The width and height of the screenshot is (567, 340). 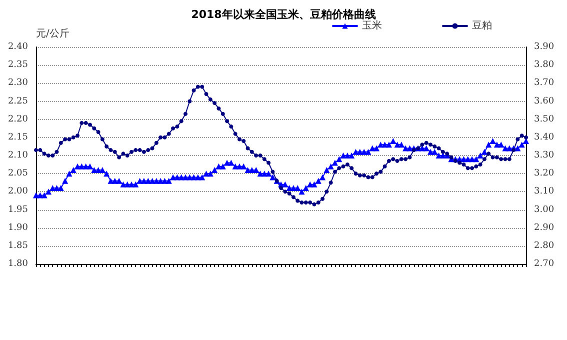 What do you see at coordinates (372, 26) in the screenshot?
I see `legend-label: 玉米` at bounding box center [372, 26].